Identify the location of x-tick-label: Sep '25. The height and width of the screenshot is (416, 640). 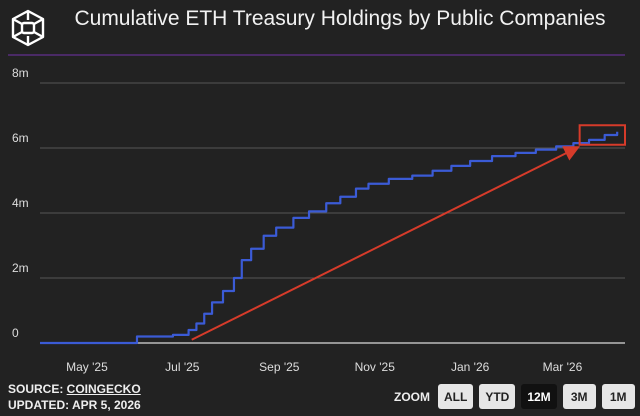
(279, 367).